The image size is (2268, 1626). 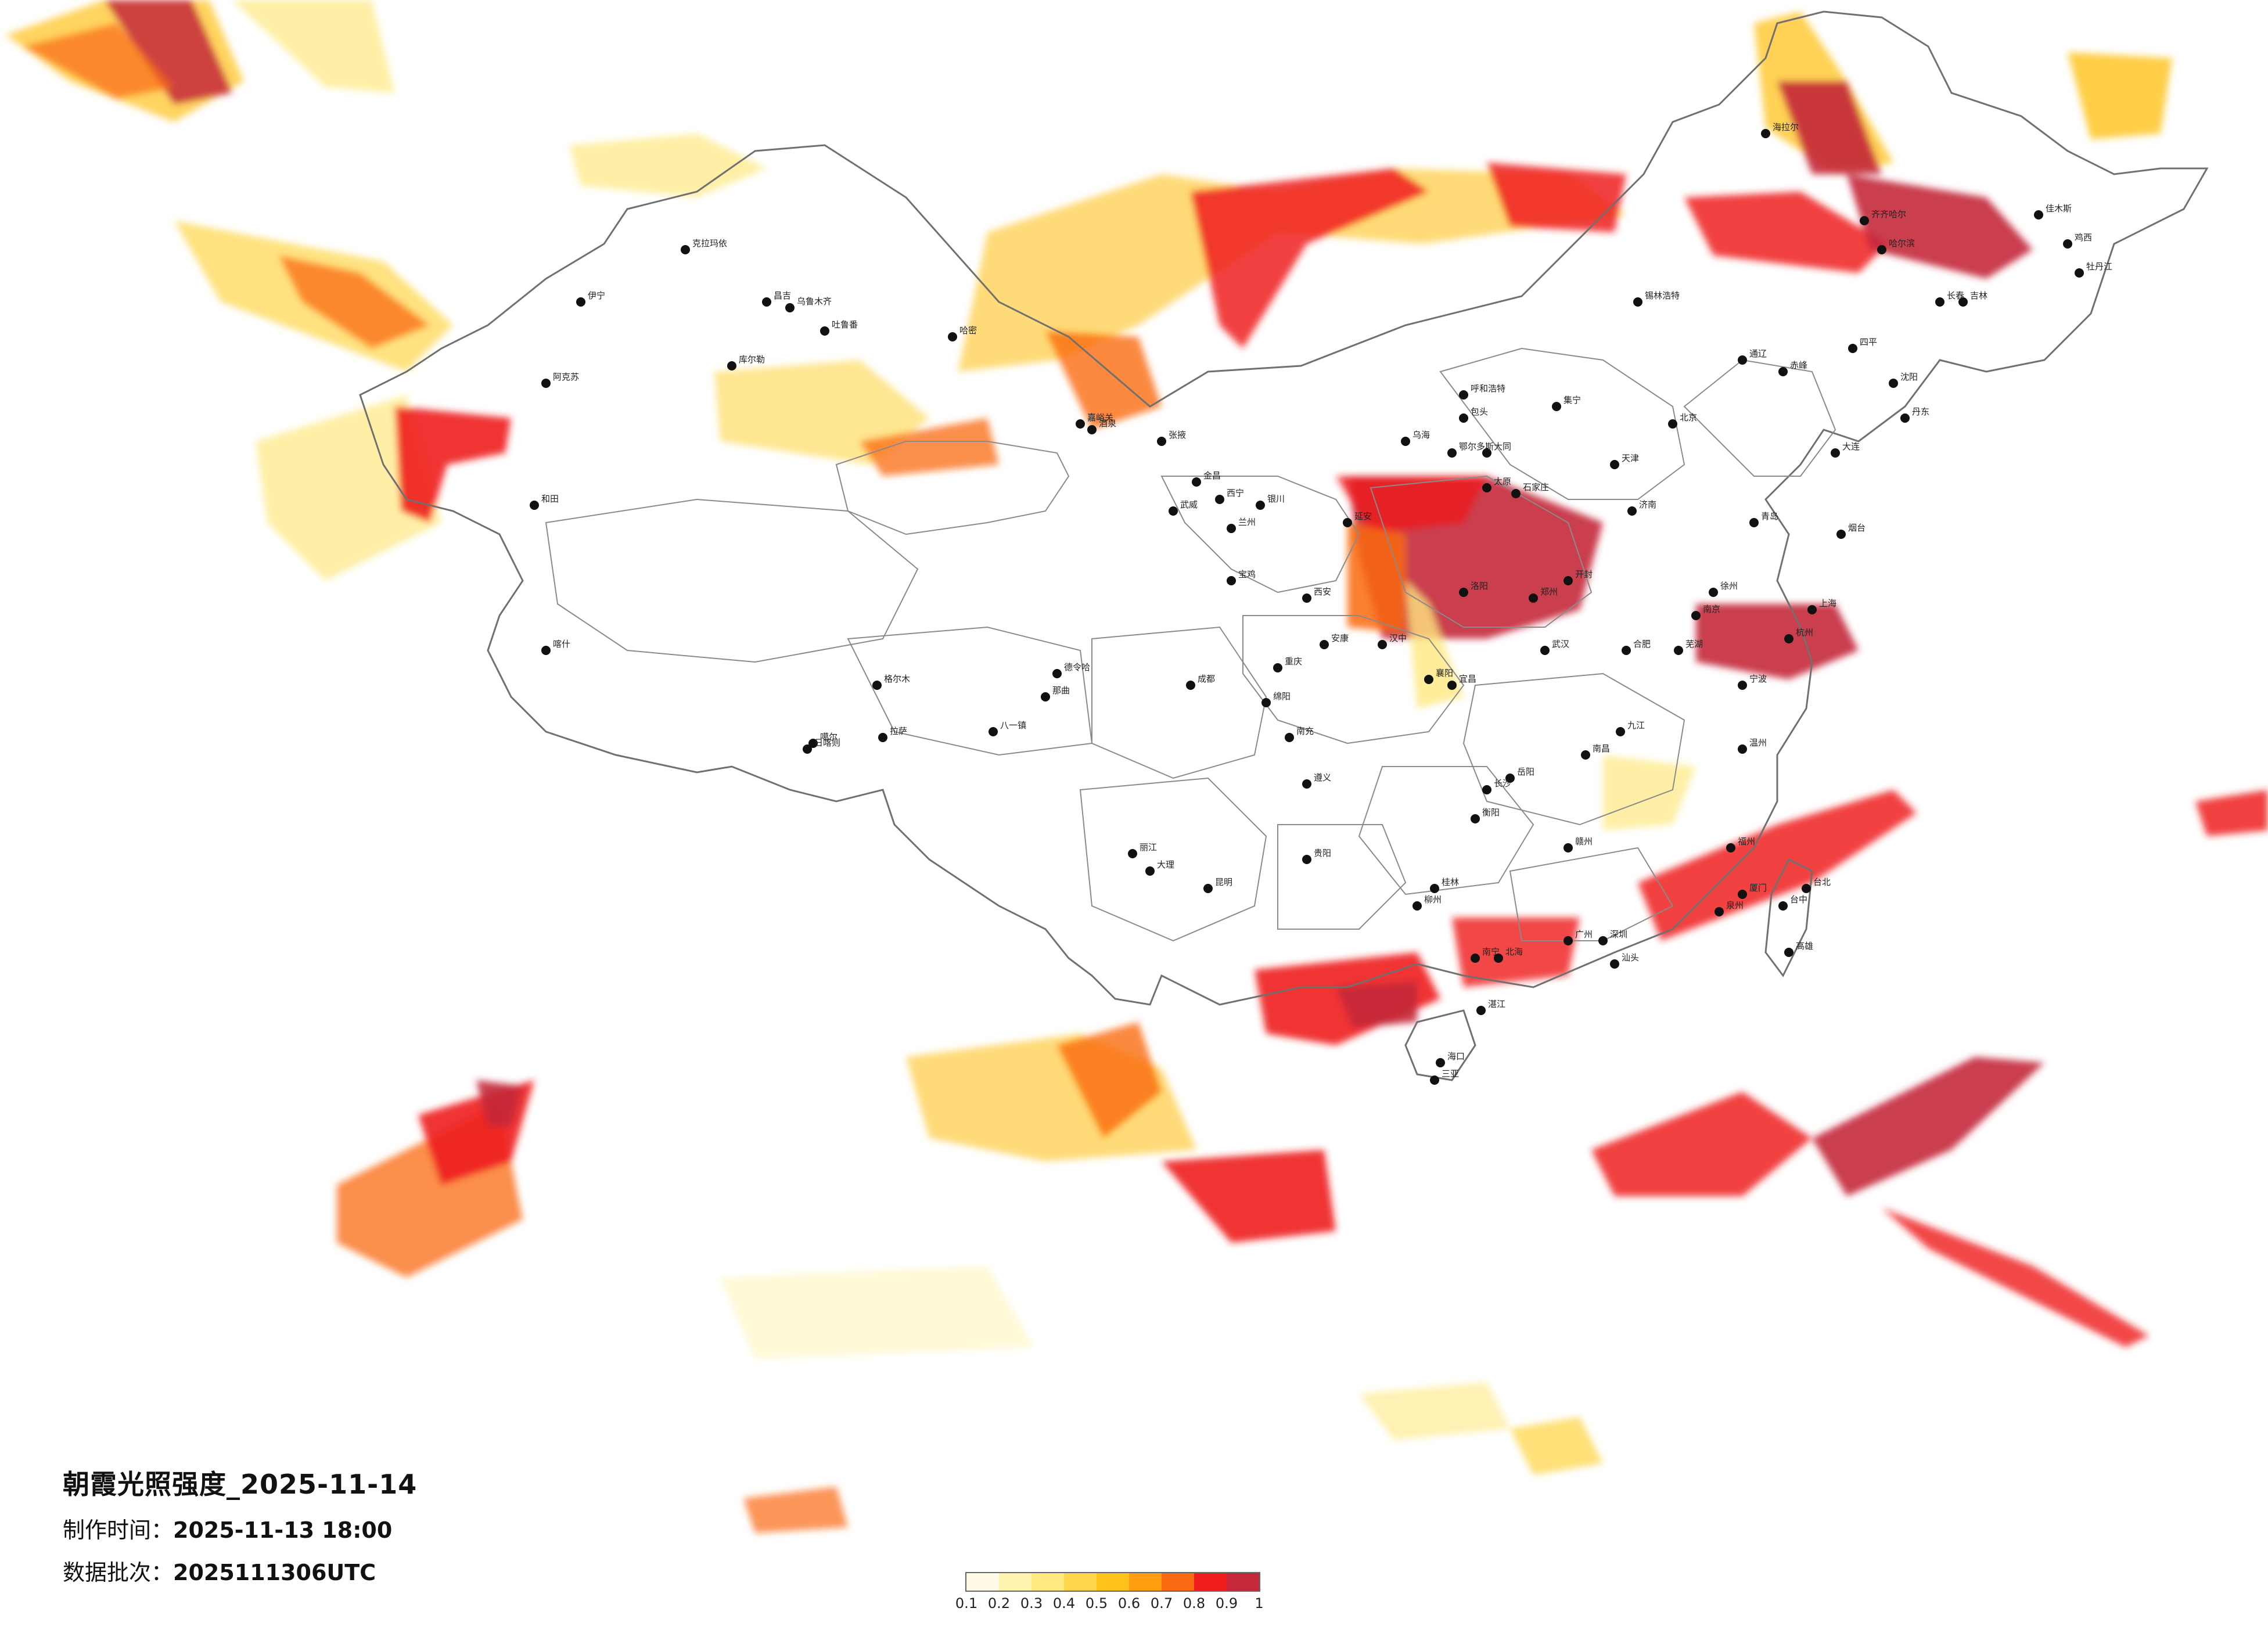 What do you see at coordinates (1398, 638) in the screenshot?
I see `city-label: 汉中` at bounding box center [1398, 638].